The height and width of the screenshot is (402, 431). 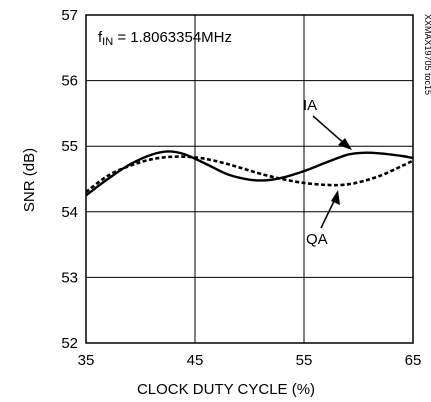 I want to click on annotation-subscript: IN, so click(x=107, y=42).